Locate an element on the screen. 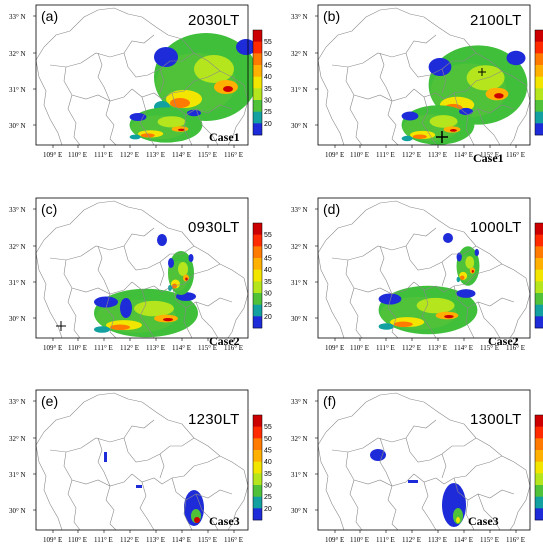 The image size is (543, 550). panel-f: (f) 1300LT Case3 is located at coordinates (422, 461).